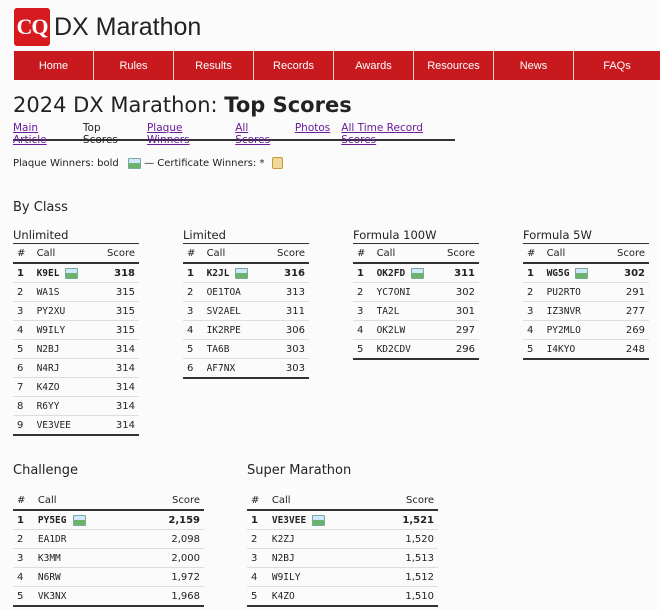 Image resolution: width=660 pixels, height=610 pixels. Describe the element at coordinates (624, 311) in the screenshot. I see `score-cell: 277` at that location.